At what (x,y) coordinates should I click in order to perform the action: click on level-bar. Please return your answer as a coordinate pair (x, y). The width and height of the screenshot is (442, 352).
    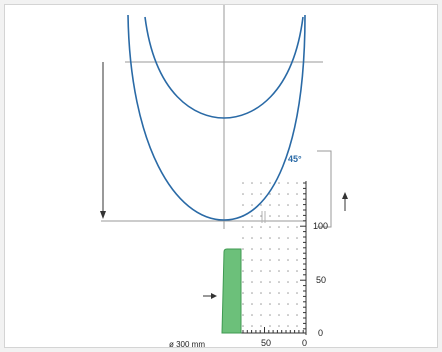
    Looking at the image, I should click on (231, 291).